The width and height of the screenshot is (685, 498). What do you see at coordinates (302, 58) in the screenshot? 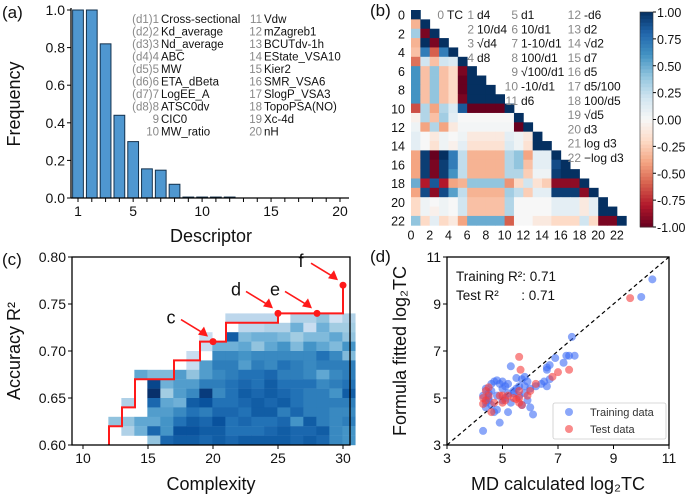
I see `legend-name: EState_VSA10` at bounding box center [302, 58].